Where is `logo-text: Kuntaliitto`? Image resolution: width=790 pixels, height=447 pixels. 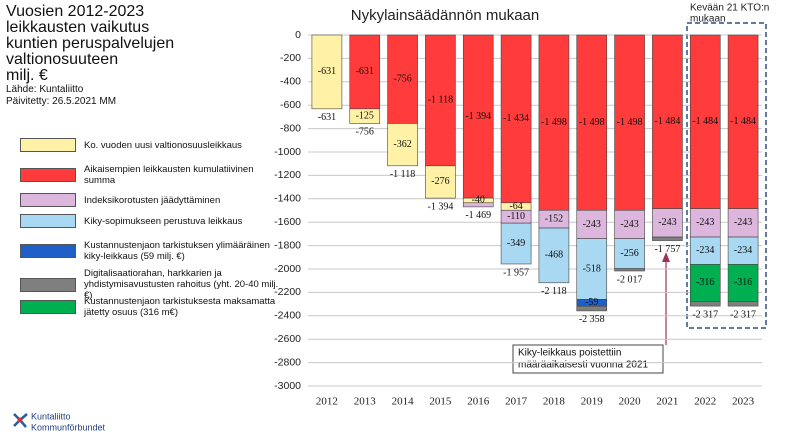
logo-text: Kuntaliitto is located at coordinates (51, 416).